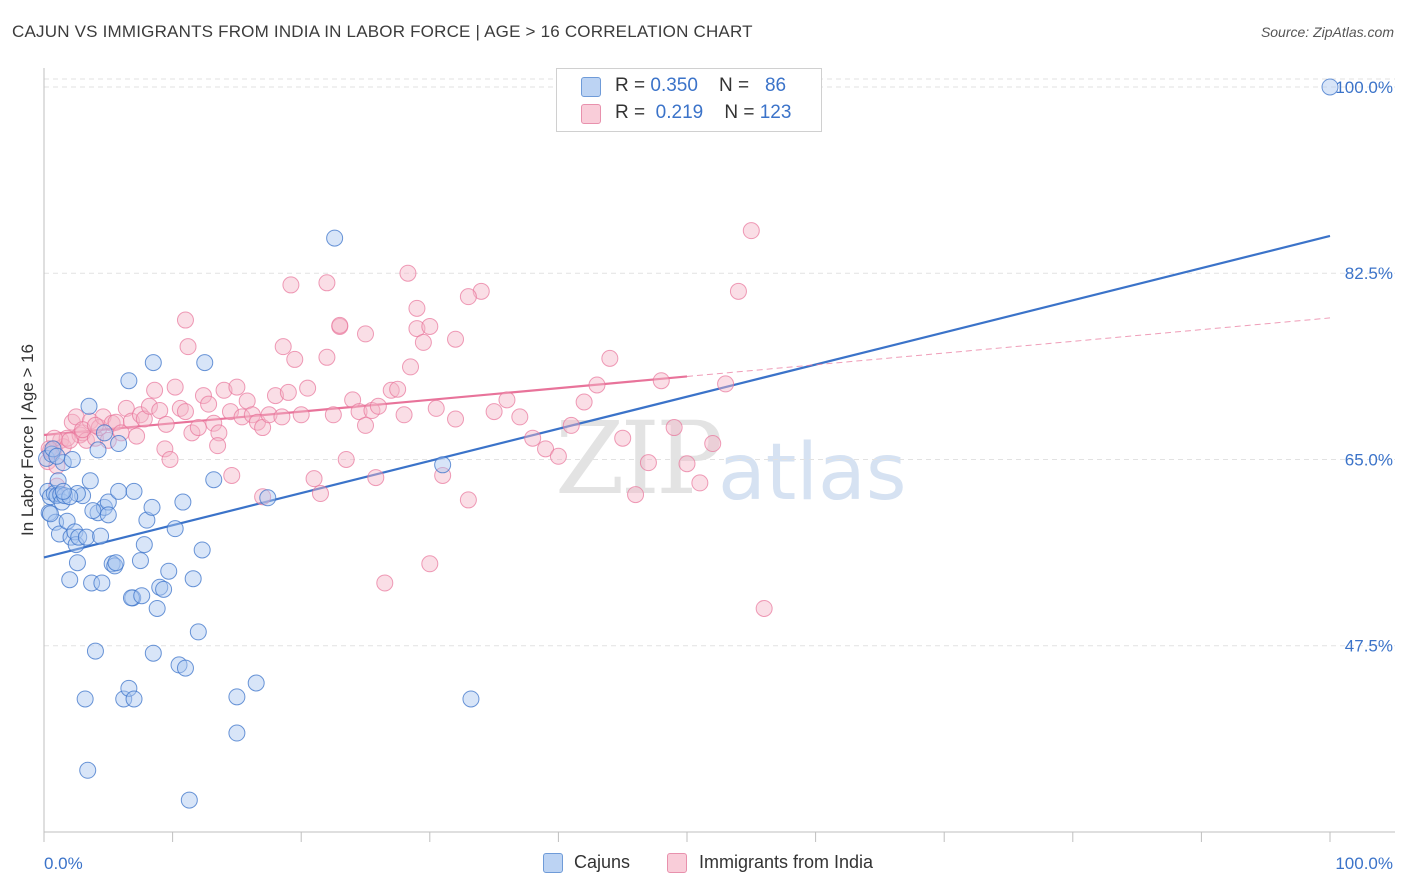 The image size is (1406, 892). I want to click on watermark-zip: ZIP, so click(639, 458).